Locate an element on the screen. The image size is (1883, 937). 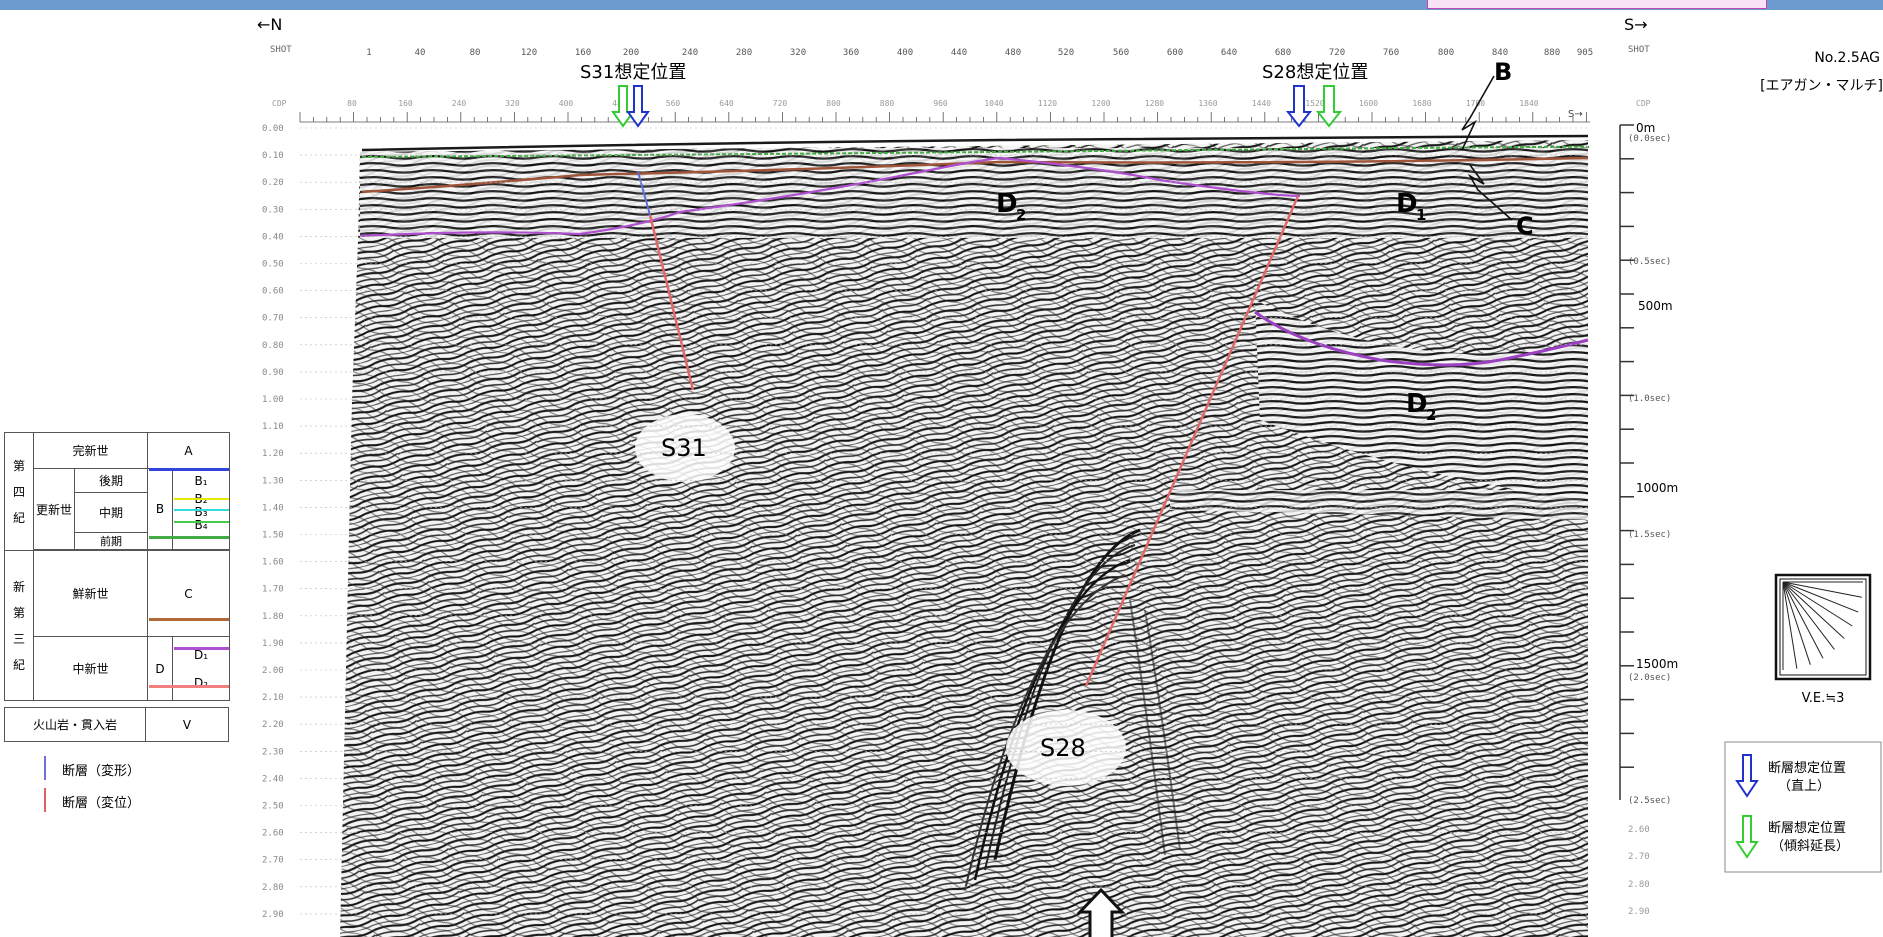
svg-text: 2 is located at coordinates (1431, 415).